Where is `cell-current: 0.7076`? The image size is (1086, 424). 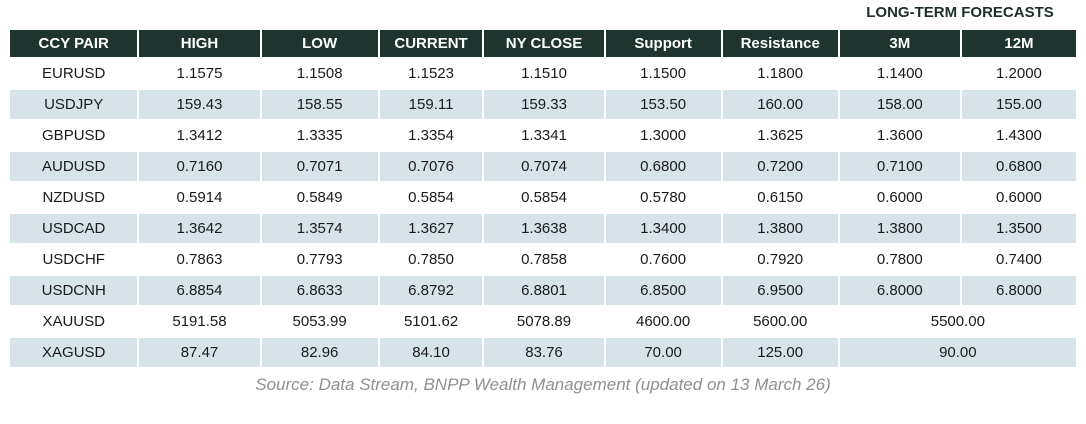 cell-current: 0.7076 is located at coordinates (431, 166).